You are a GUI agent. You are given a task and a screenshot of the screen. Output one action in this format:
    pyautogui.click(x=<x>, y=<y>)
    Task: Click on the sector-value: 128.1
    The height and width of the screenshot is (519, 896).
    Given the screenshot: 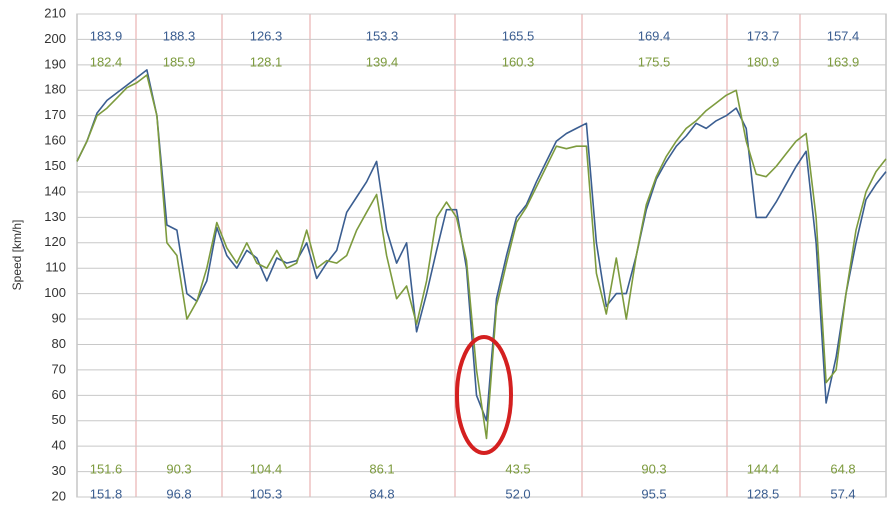 What is the action you would take?
    pyautogui.click(x=266, y=61)
    